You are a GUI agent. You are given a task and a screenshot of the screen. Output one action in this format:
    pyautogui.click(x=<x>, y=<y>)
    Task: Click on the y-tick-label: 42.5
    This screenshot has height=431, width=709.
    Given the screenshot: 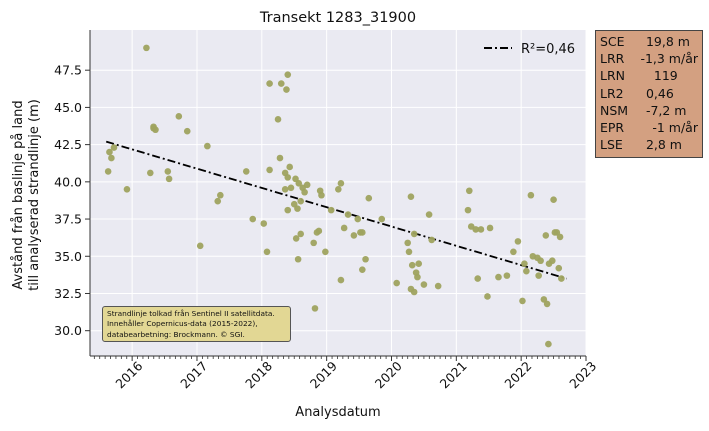 What is the action you would take?
    pyautogui.click(x=68, y=144)
    